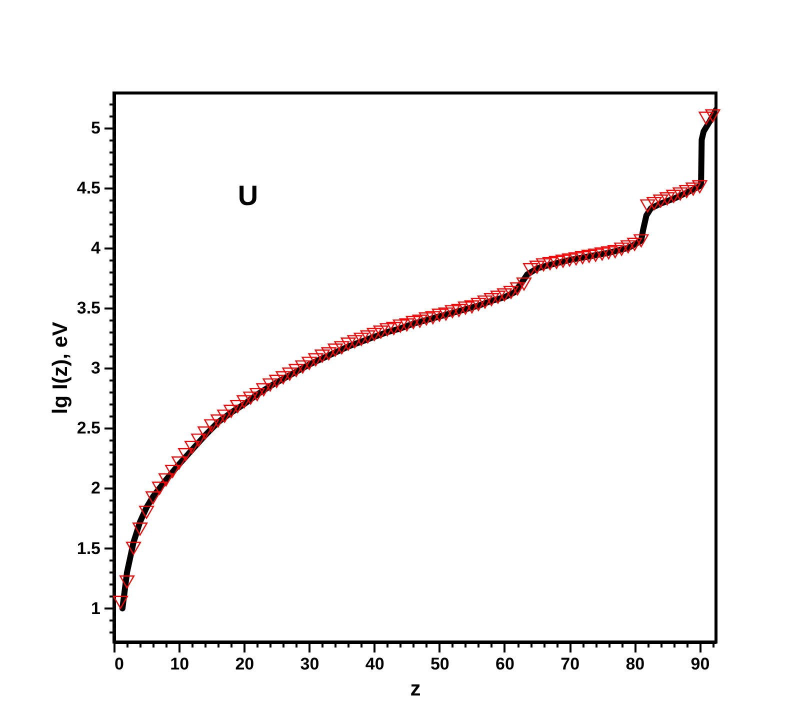 The height and width of the screenshot is (714, 798). What do you see at coordinates (95, 368) in the screenshot?
I see `y-tick-label: 3` at bounding box center [95, 368].